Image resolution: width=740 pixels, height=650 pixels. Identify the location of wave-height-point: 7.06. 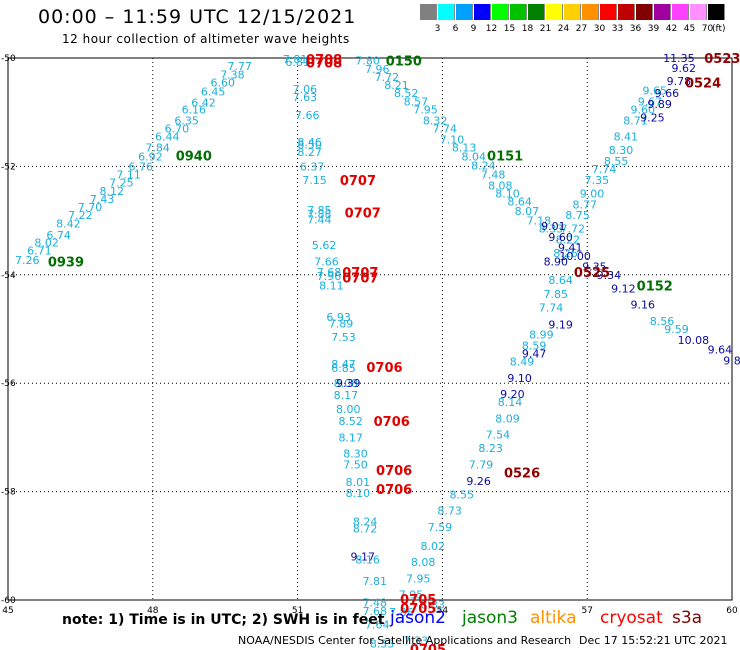
(305, 89).